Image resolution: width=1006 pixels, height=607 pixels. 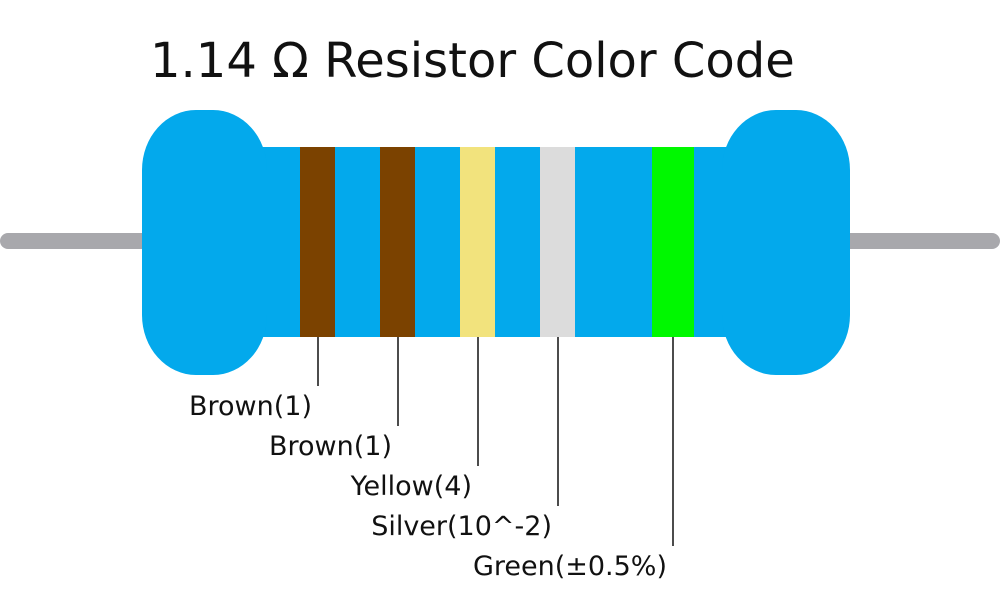 What do you see at coordinates (330, 446) in the screenshot?
I see `band-2-label: Brown(1)` at bounding box center [330, 446].